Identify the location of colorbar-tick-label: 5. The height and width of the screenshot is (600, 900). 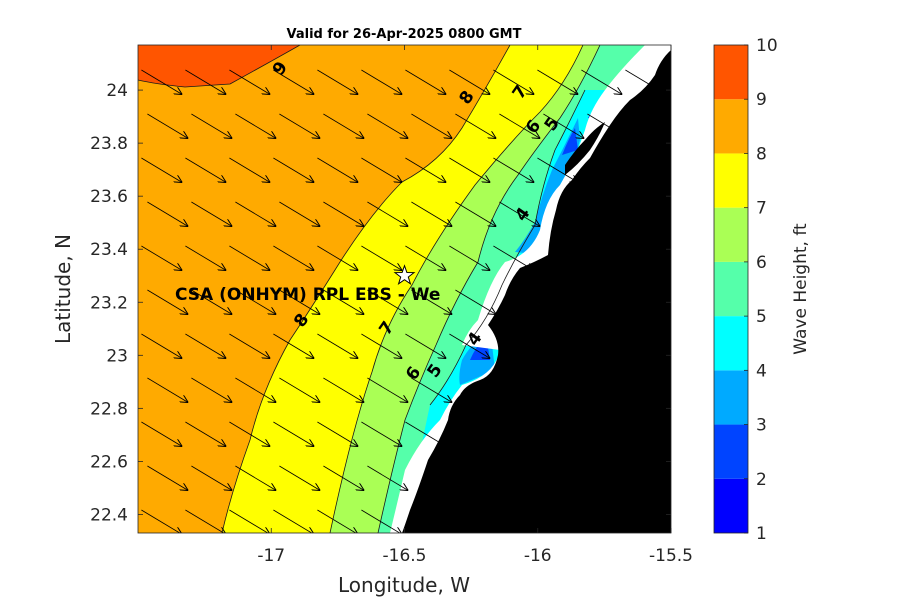
(761, 317).